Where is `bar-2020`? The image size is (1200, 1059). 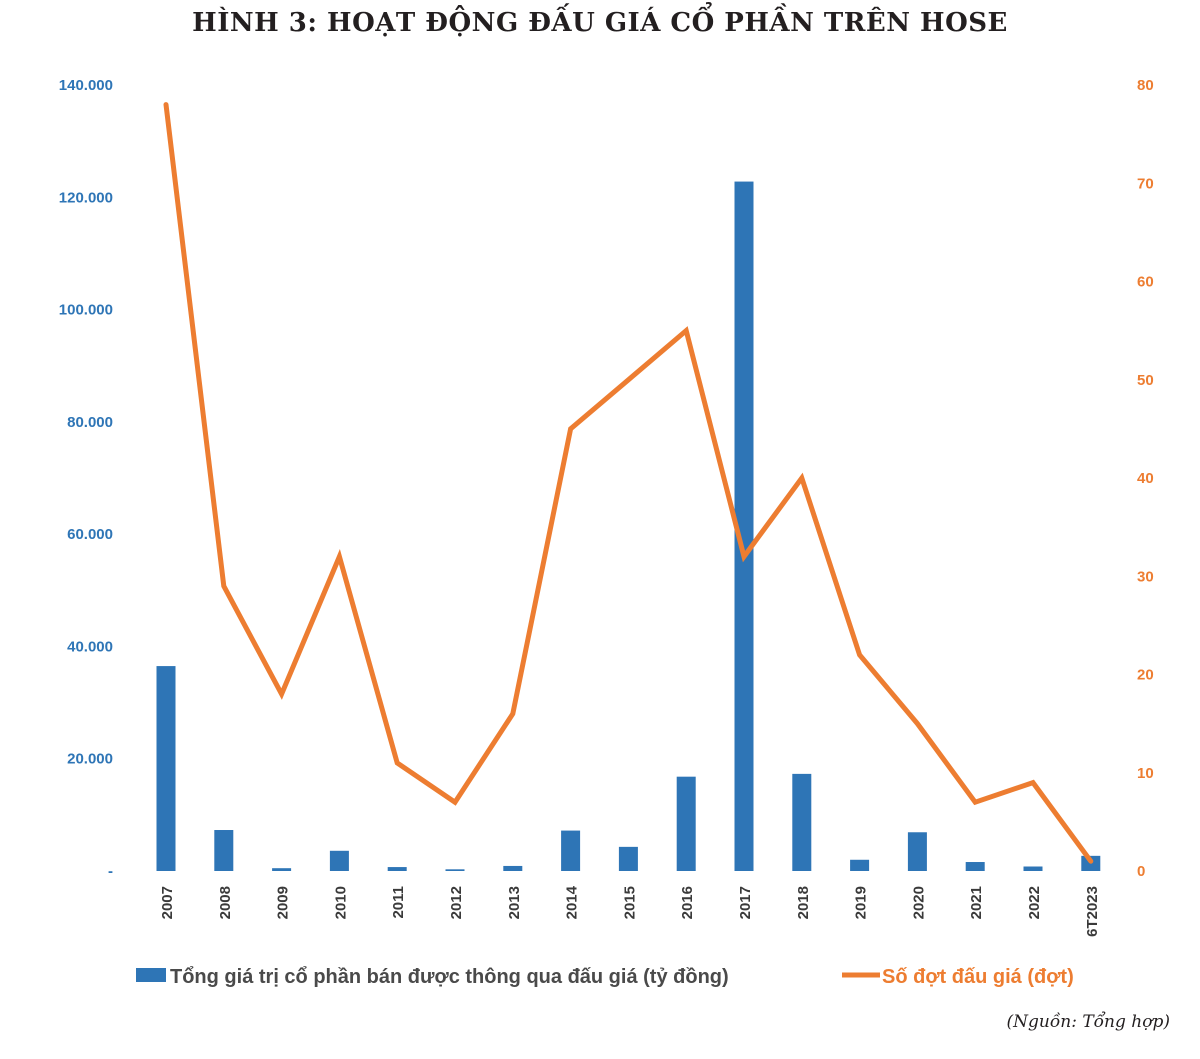
bar-2020 is located at coordinates (917, 851).